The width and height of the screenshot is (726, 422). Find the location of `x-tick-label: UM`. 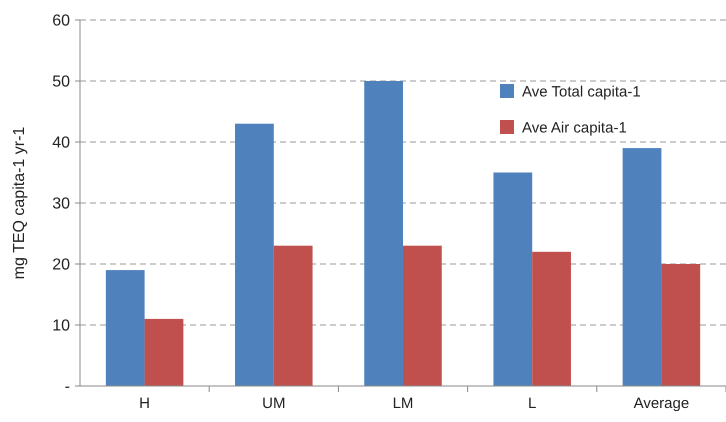

x-tick-label: UM is located at coordinates (274, 403).